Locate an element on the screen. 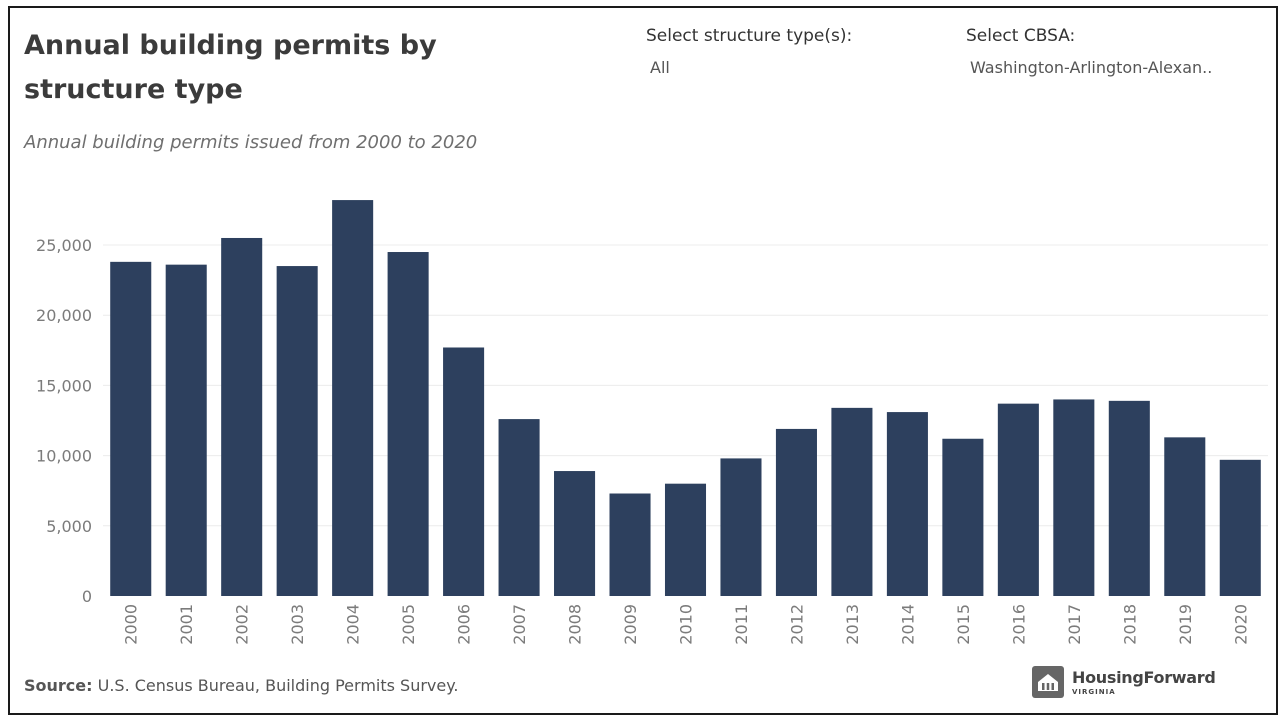 This screenshot has width=1286, height=721. bar-2011 is located at coordinates (741, 527).